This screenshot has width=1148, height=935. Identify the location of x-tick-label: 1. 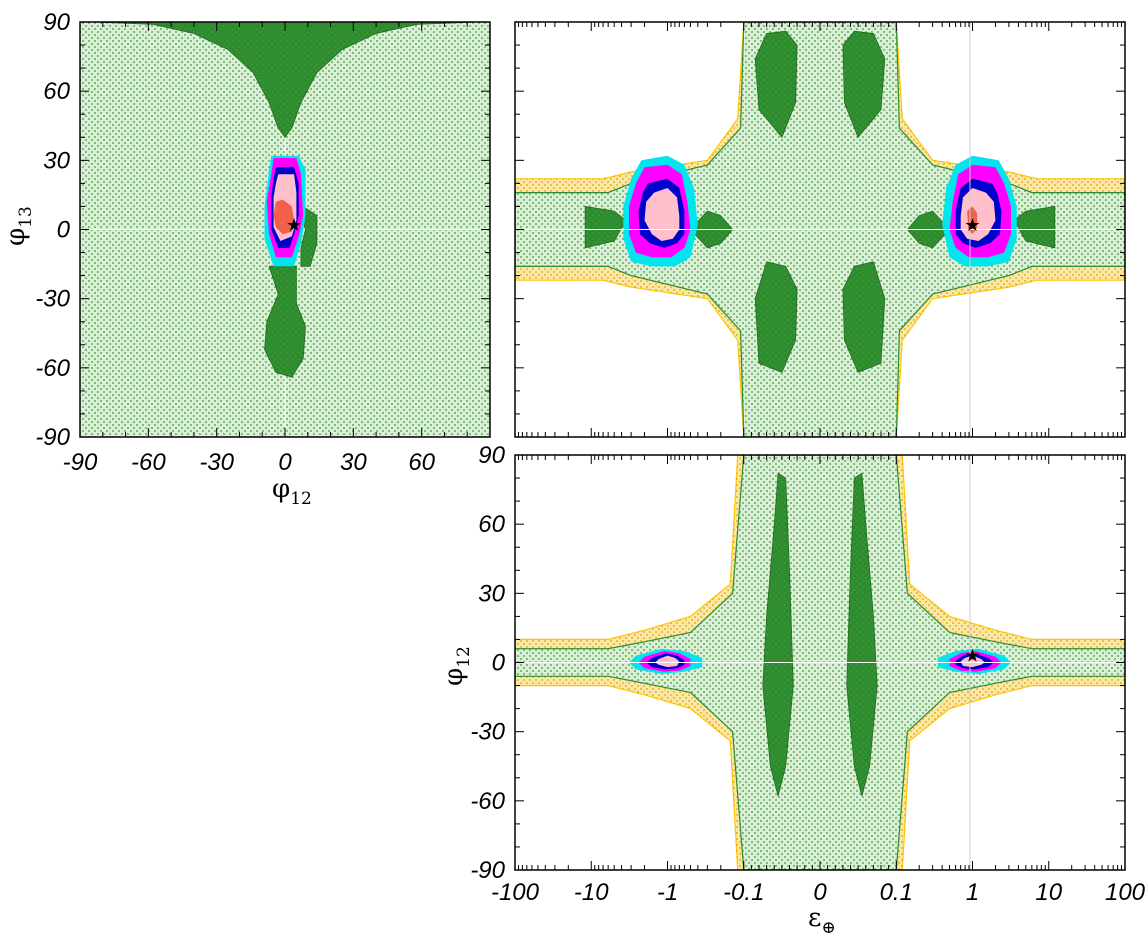
(972, 892).